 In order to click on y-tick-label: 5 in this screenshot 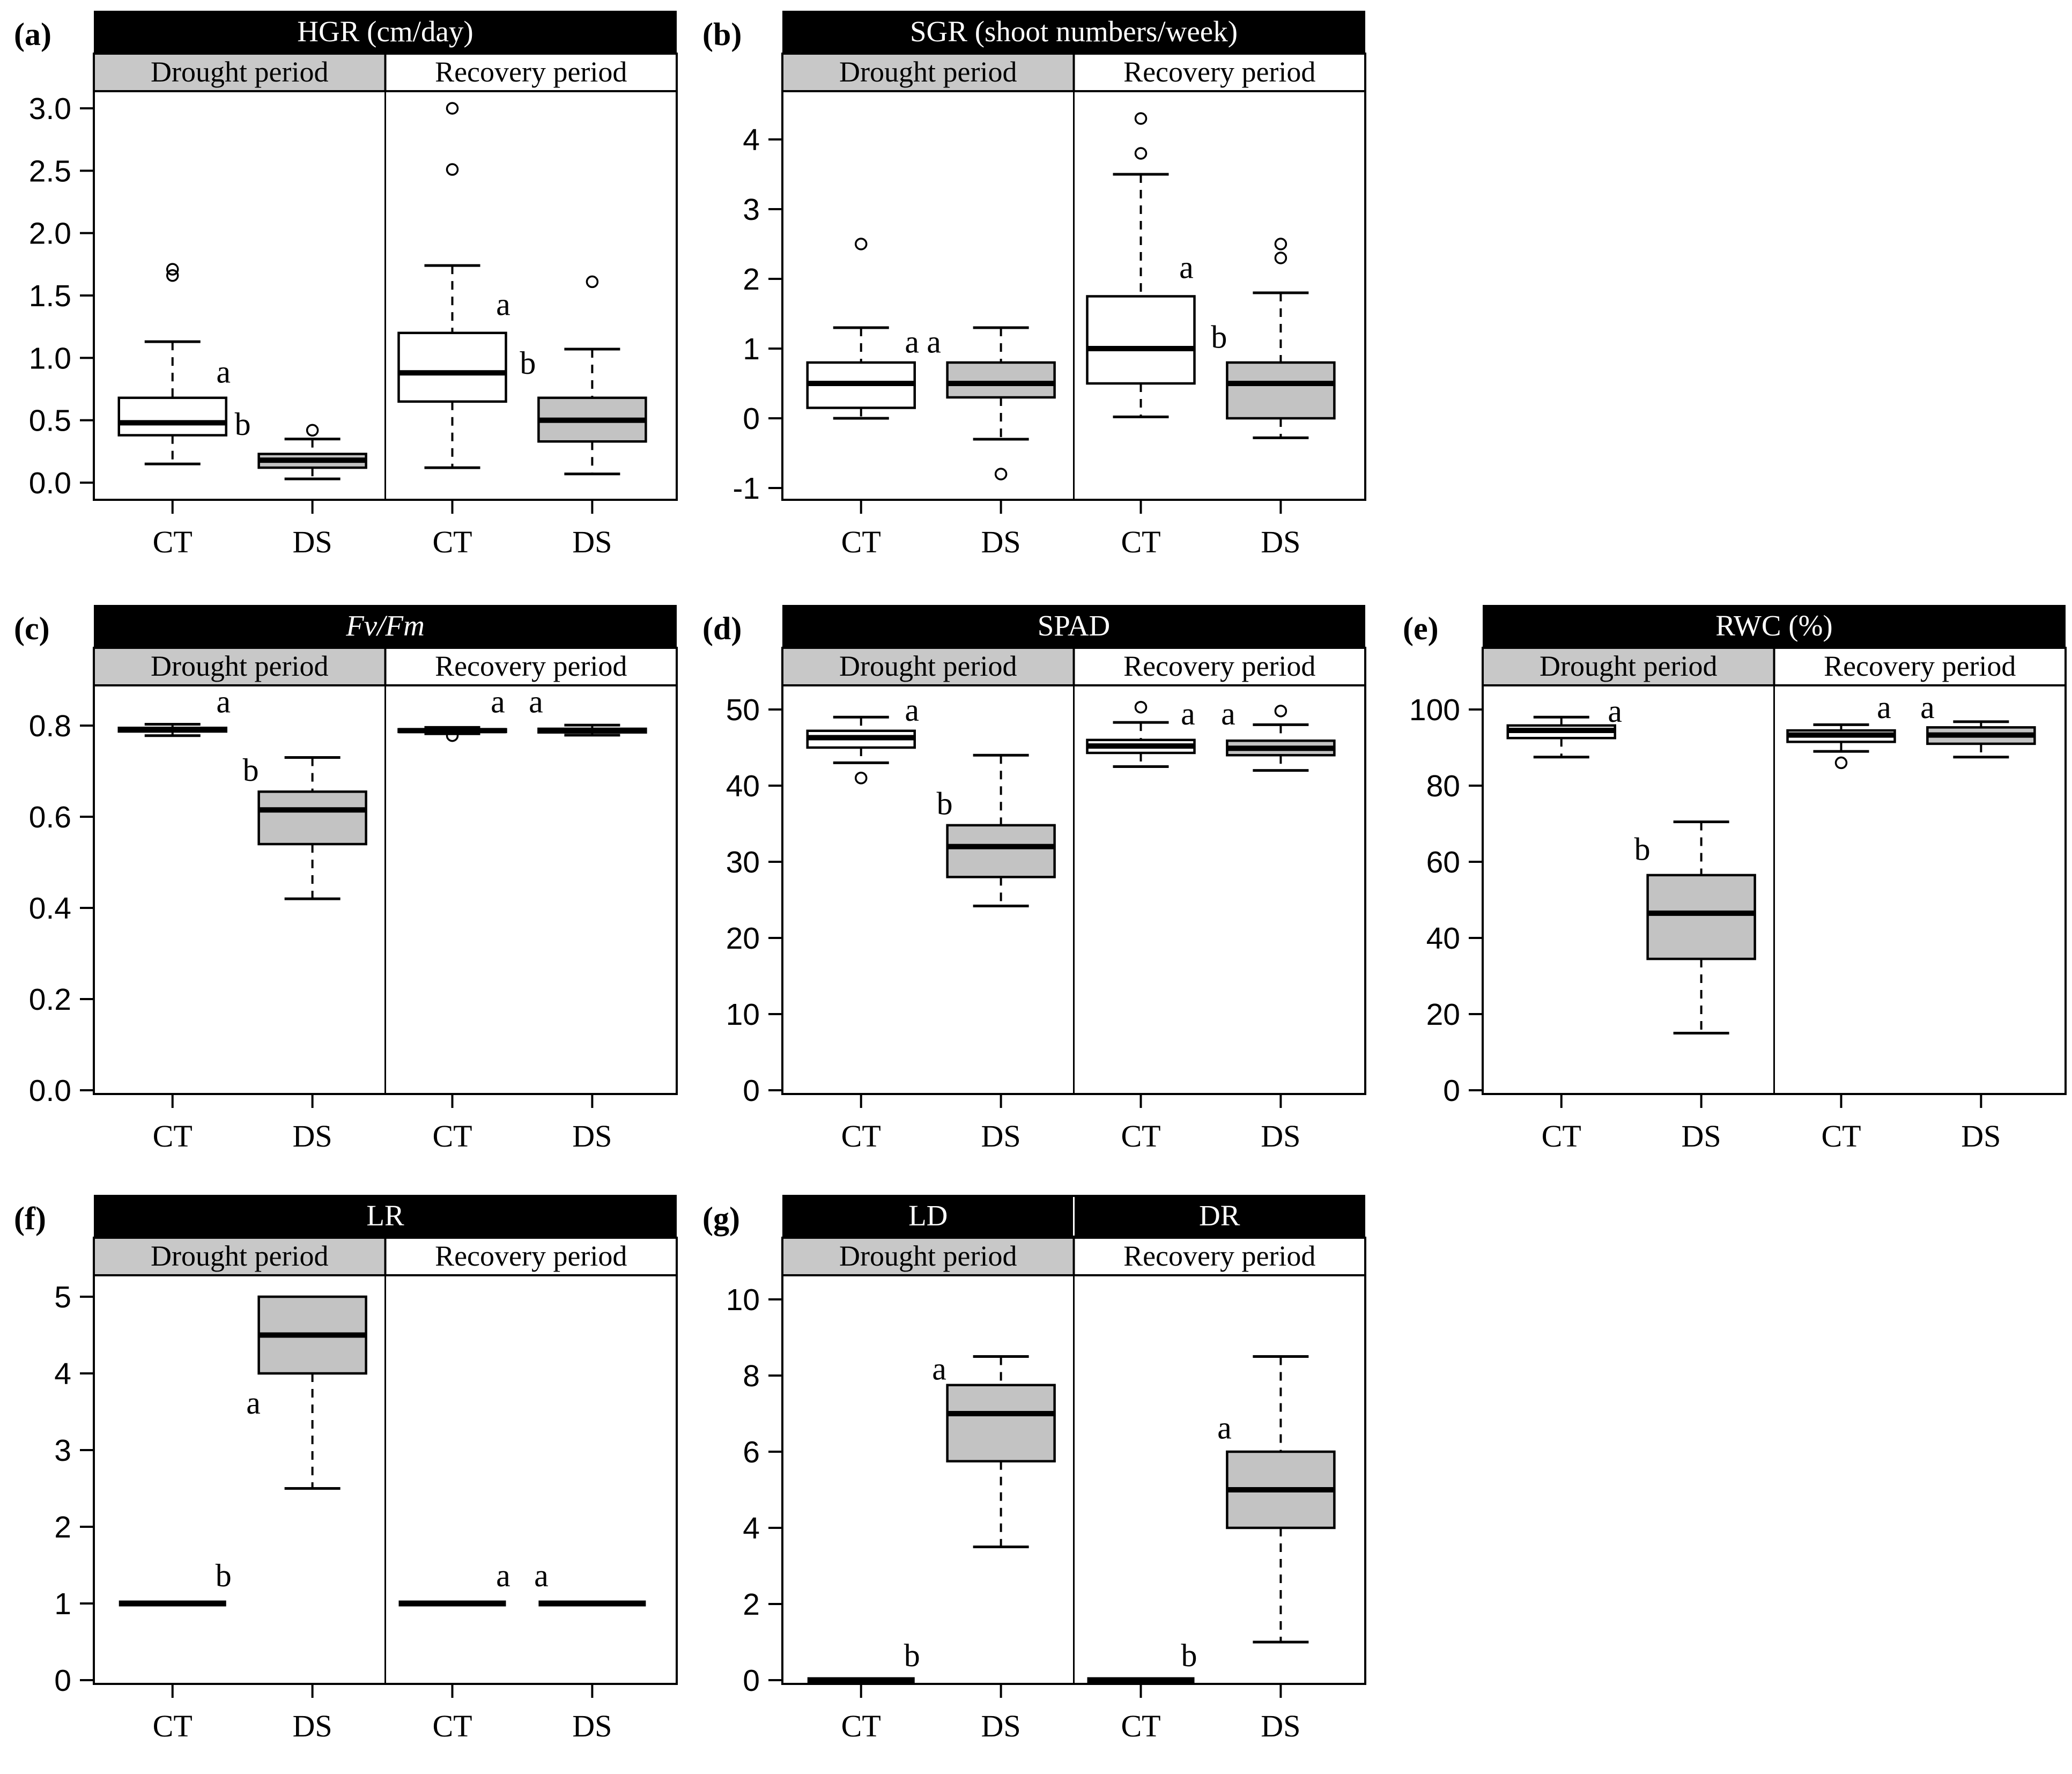, I will do `click(63, 1297)`.